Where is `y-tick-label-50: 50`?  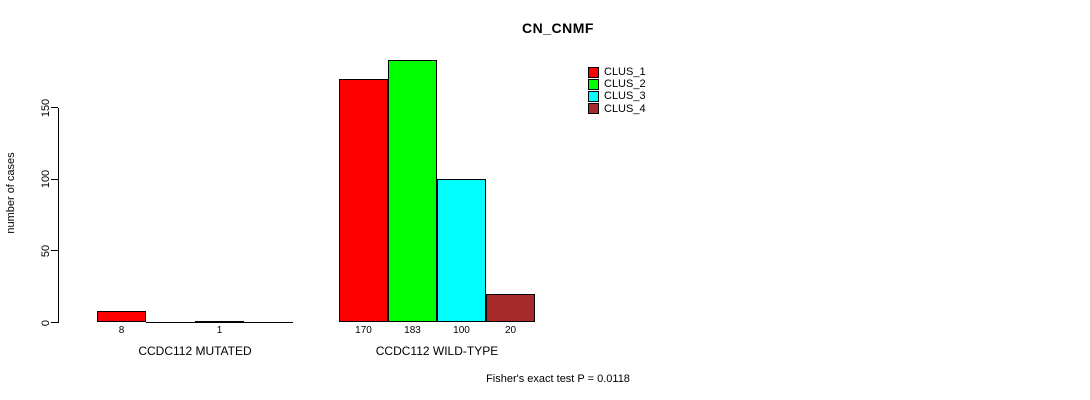
y-tick-label-50: 50 is located at coordinates (46, 250).